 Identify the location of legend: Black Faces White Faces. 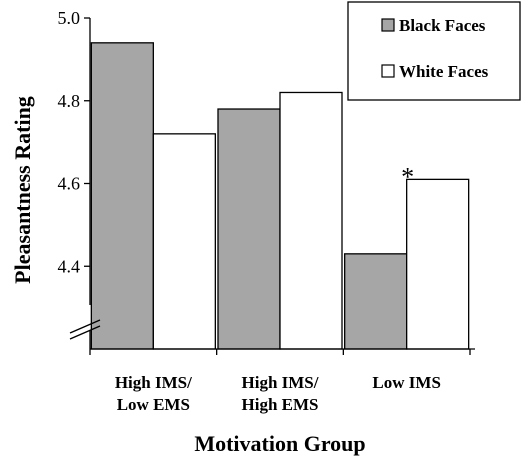
(434, 51).